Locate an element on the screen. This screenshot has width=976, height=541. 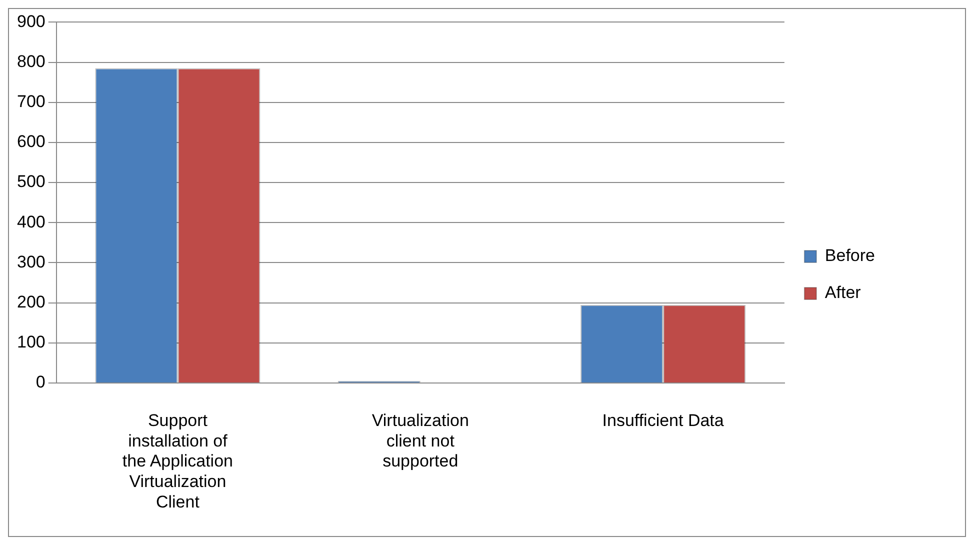
legend-label: Before is located at coordinates (850, 256).